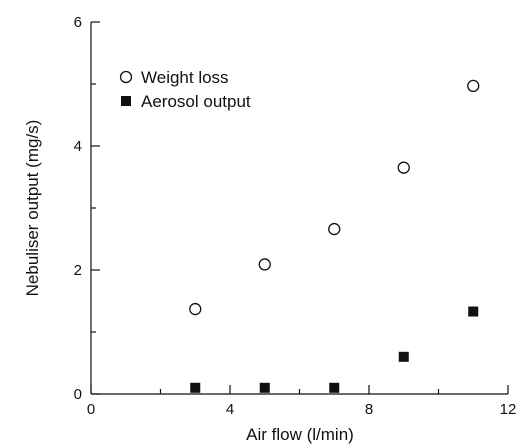 This screenshot has width=518, height=446. Describe the element at coordinates (78, 146) in the screenshot. I see `y-tick-label: 4` at that location.